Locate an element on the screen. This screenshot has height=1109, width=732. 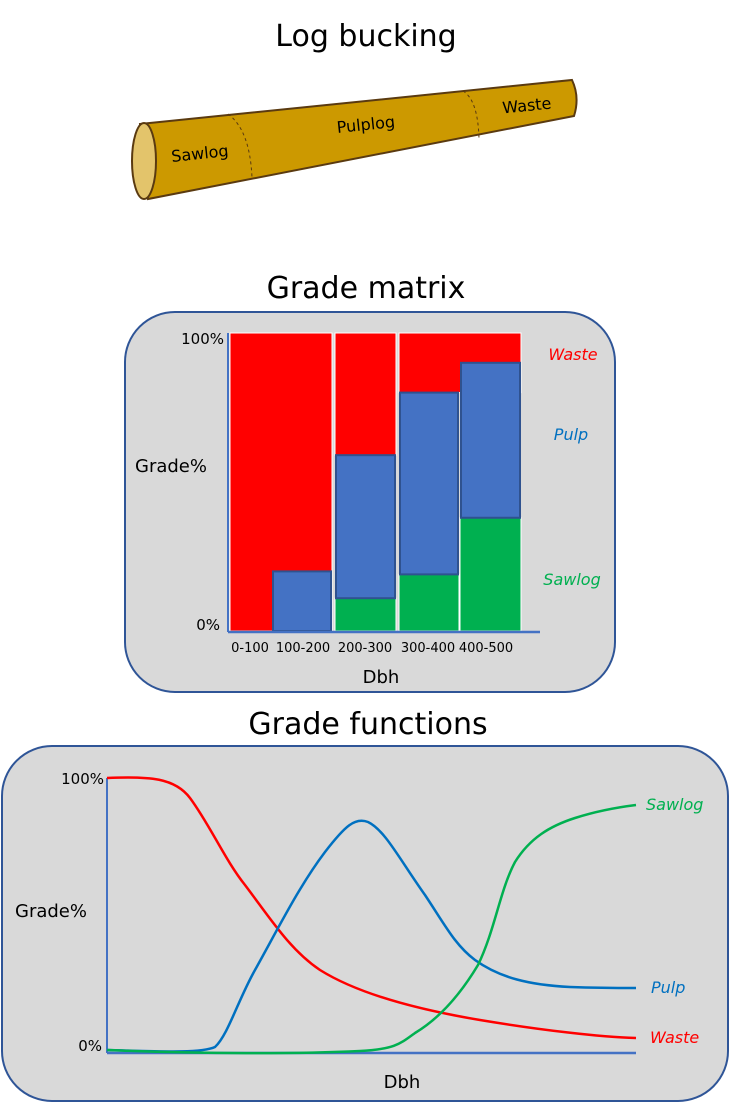
matrix-legend-waste: Waste is located at coordinates (572, 354).